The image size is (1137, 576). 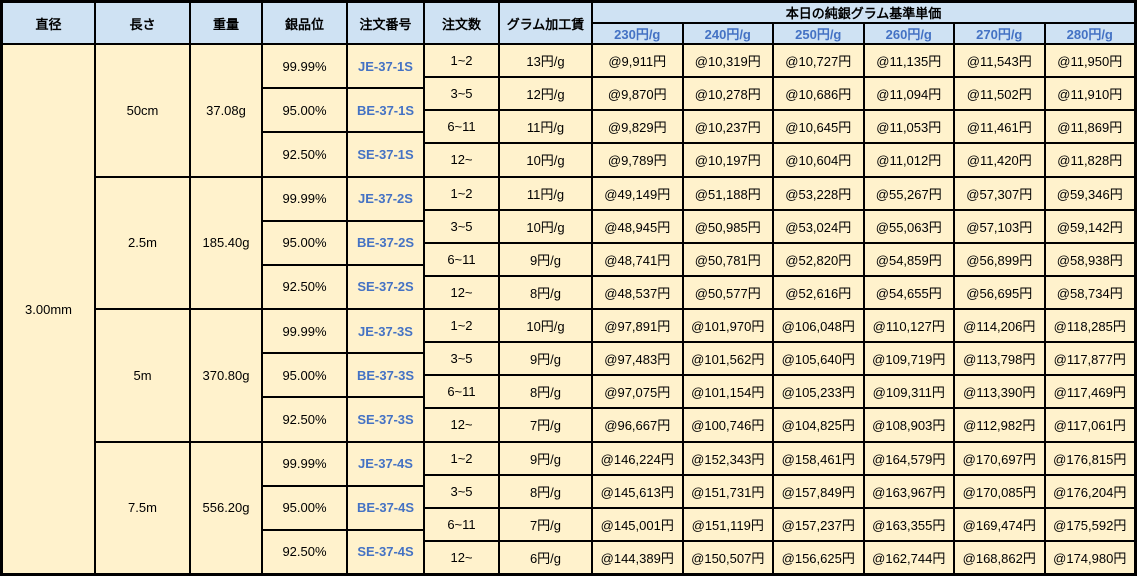 What do you see at coordinates (818, 94) in the screenshot?
I see `price-cell: @10,686円` at bounding box center [818, 94].